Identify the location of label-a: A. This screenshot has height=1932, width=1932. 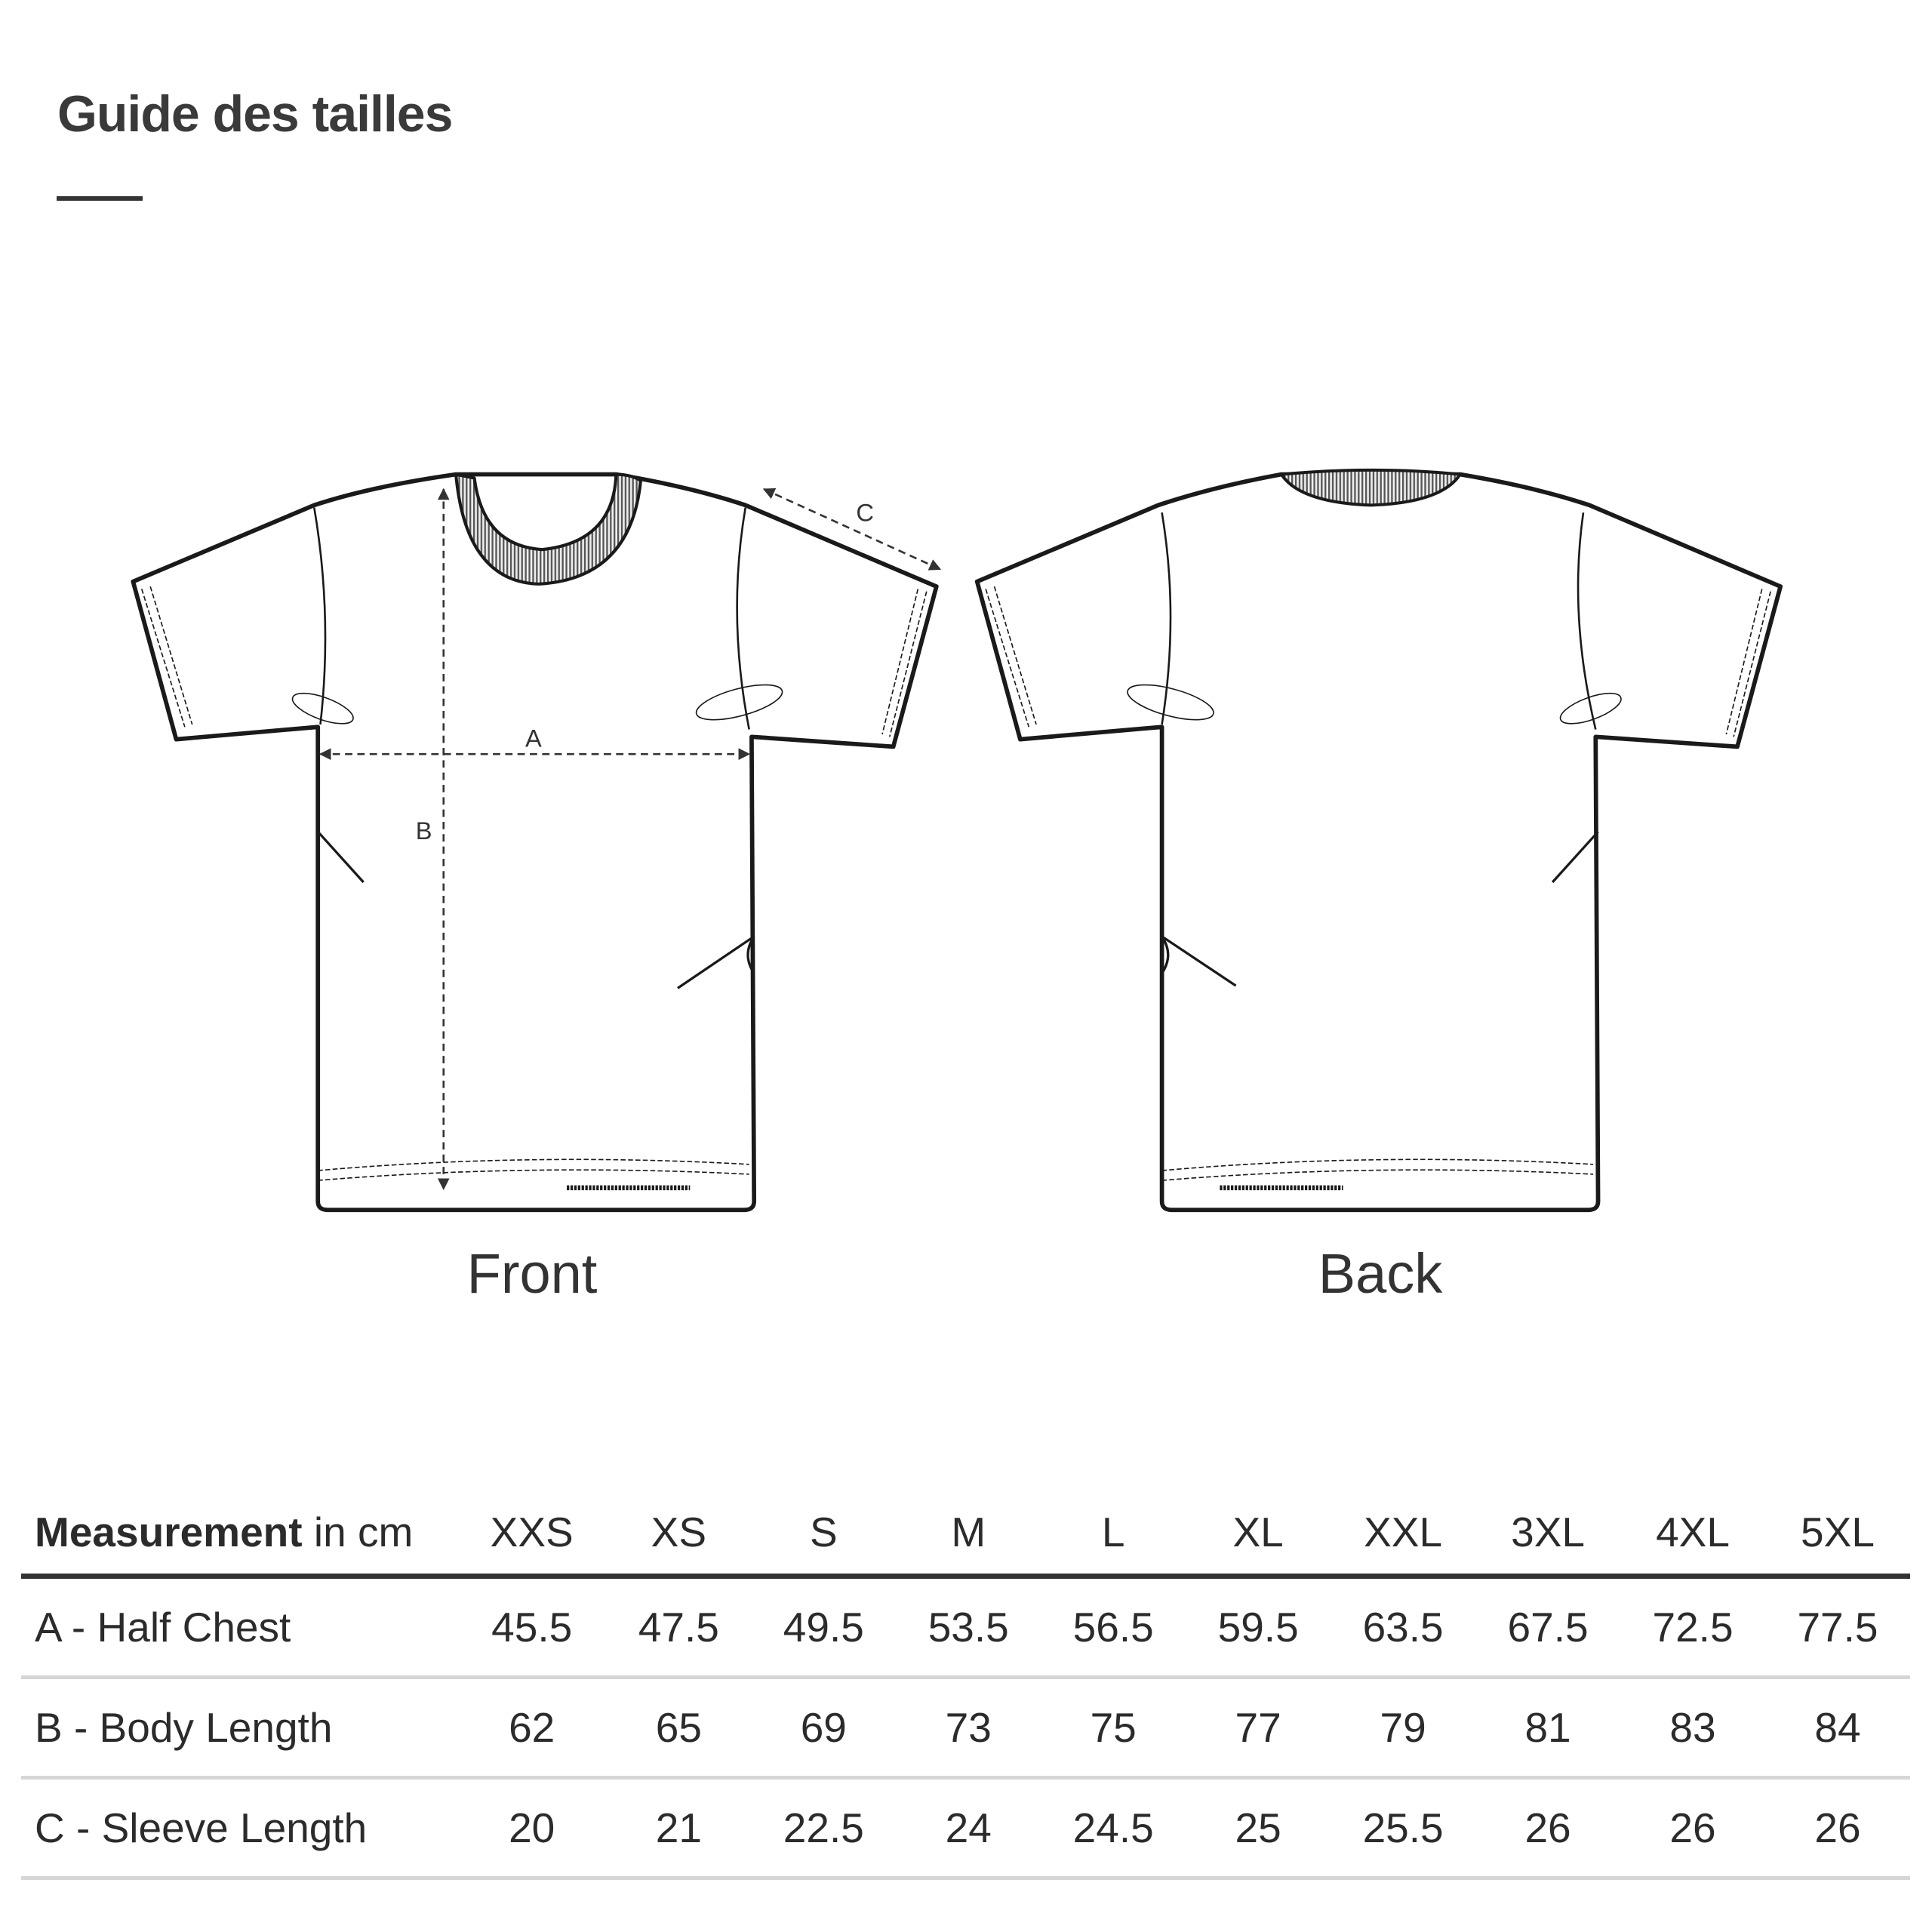
(533, 738).